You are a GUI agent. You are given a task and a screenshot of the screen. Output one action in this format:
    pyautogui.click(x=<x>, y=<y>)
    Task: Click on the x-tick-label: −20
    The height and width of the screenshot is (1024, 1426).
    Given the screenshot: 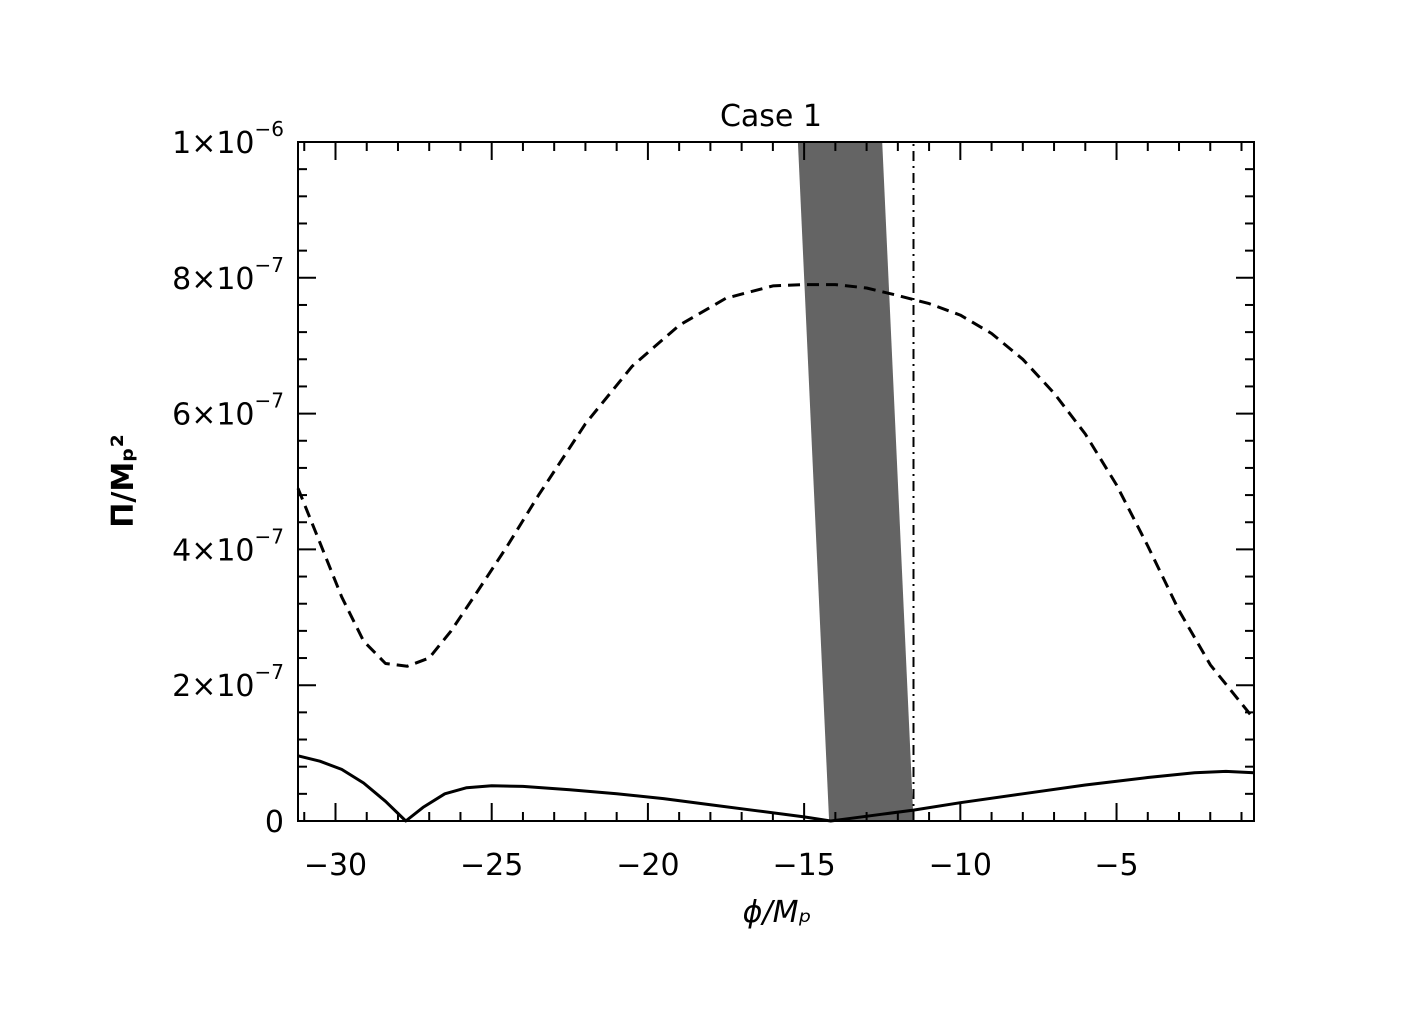 What is the action you would take?
    pyautogui.click(x=647, y=865)
    